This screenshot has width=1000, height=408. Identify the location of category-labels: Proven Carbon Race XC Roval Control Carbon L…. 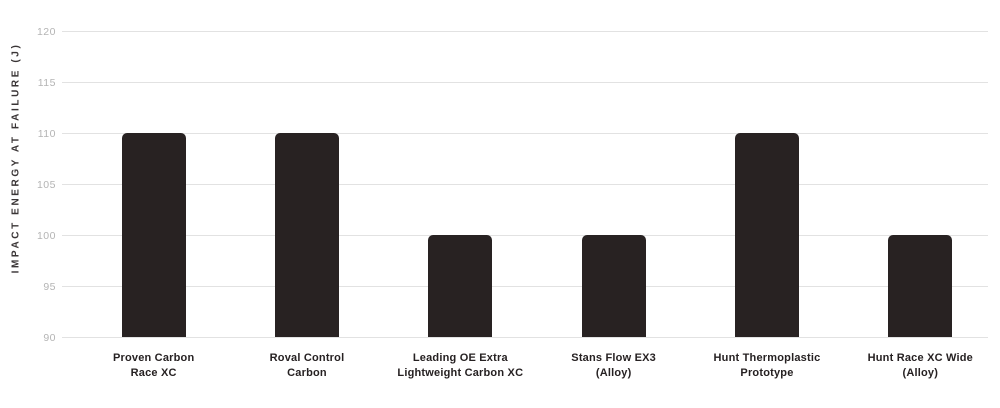
(537, 366).